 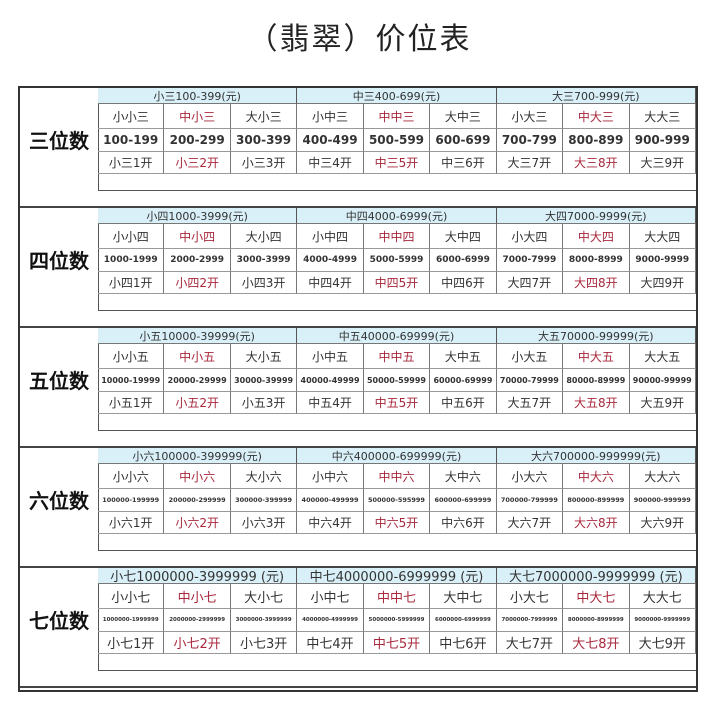 What do you see at coordinates (264, 283) in the screenshot?
I see `open-label: 小四3开` at bounding box center [264, 283].